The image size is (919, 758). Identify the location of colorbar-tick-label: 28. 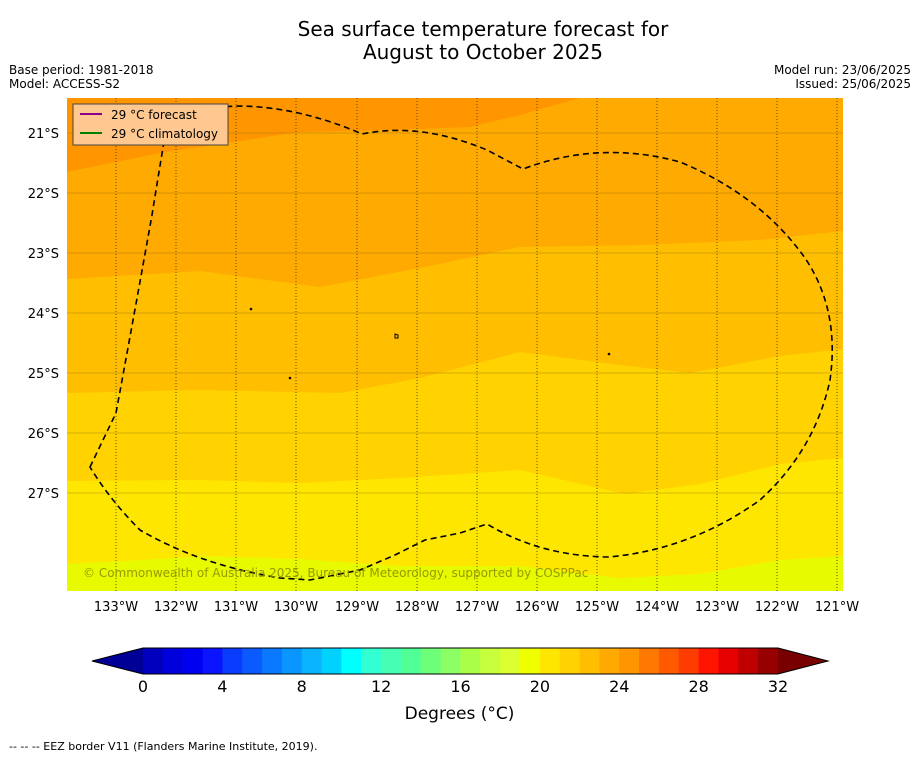
(698, 686).